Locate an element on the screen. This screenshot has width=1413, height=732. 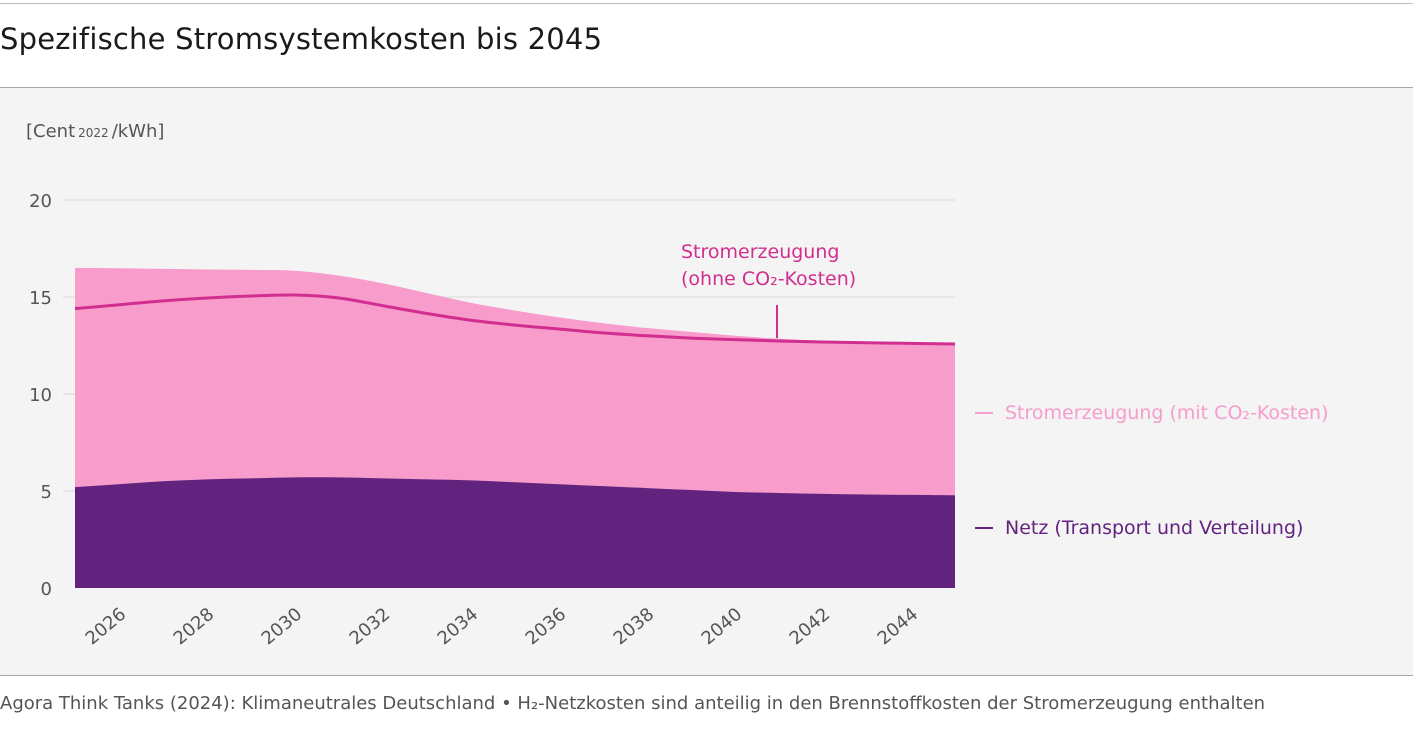
annotation-line2: (ohne CO₂-Kosten) is located at coordinates (768, 279).